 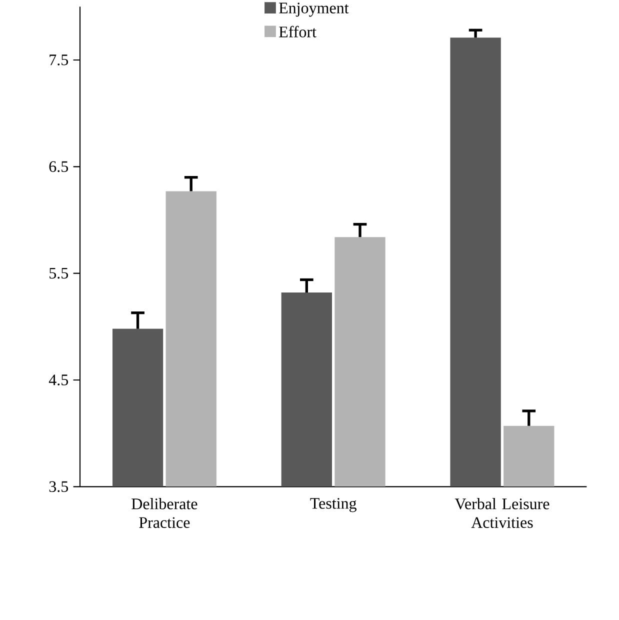 I want to click on legend-label: Enjoyment, so click(x=314, y=9).